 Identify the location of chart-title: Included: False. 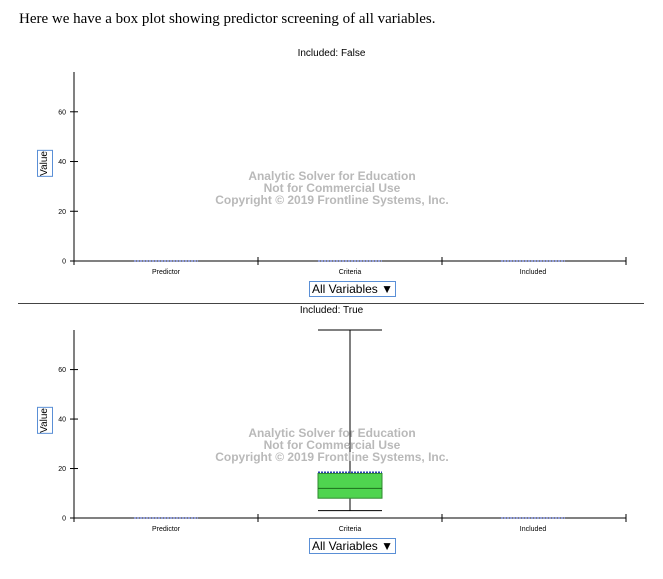
(331, 53).